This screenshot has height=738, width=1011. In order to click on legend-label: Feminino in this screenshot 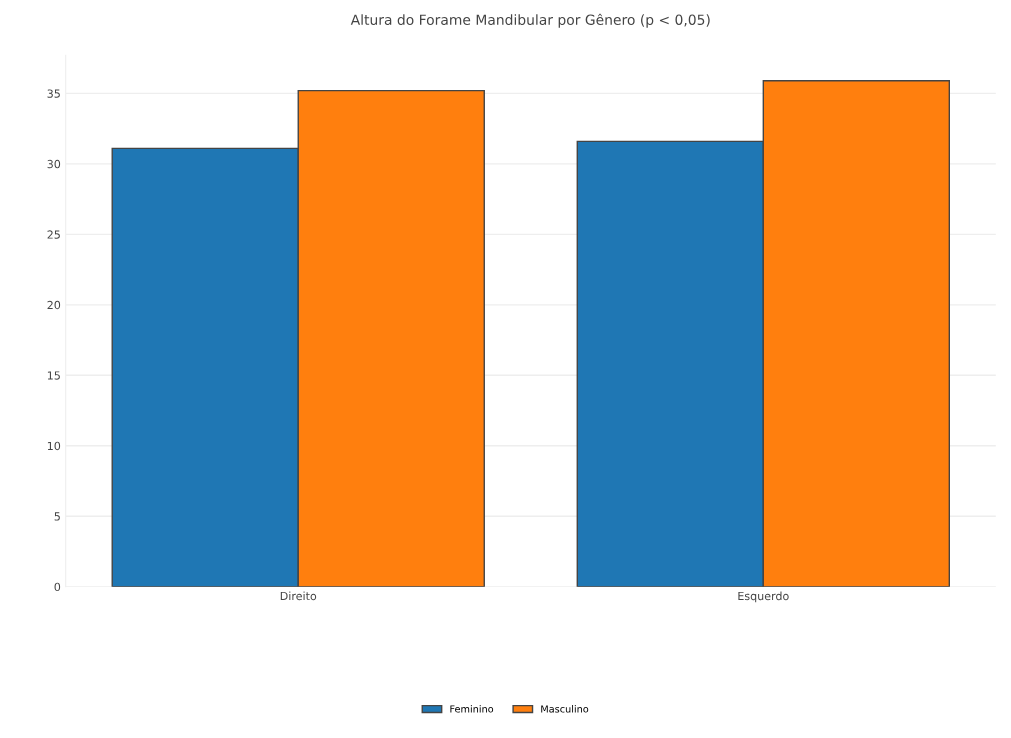, I will do `click(472, 709)`.